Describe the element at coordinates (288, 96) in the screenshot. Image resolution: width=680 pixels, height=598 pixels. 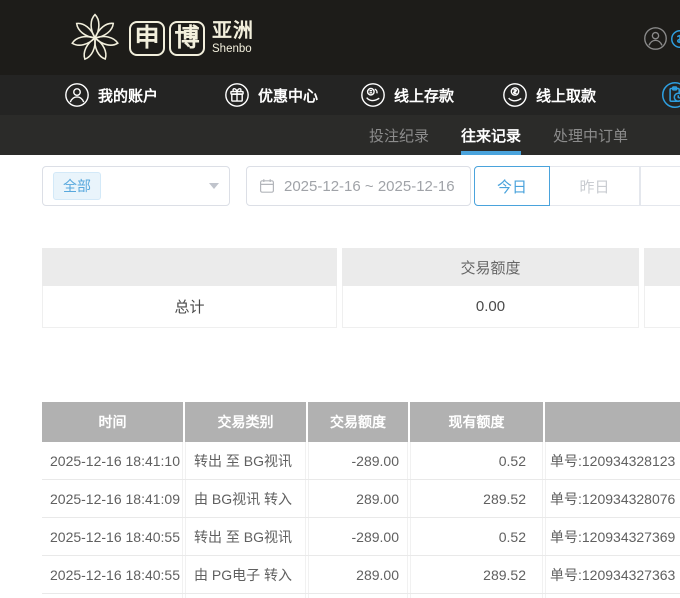
I see `nav-label: 优惠中心` at that location.